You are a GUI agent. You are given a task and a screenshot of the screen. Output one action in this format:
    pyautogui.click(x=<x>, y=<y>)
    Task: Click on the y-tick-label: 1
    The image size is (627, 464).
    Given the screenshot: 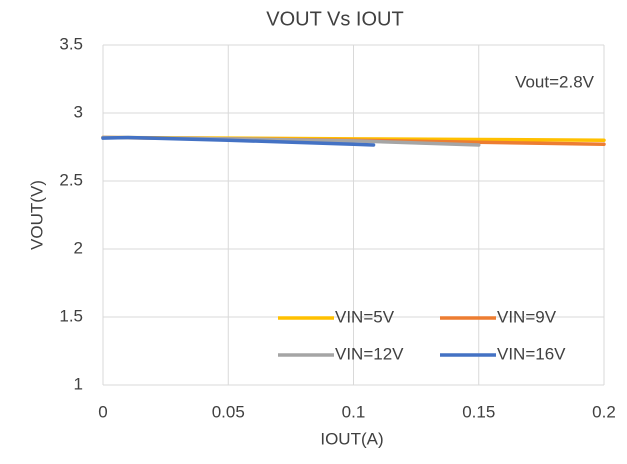 What is the action you would take?
    pyautogui.click(x=78, y=383)
    